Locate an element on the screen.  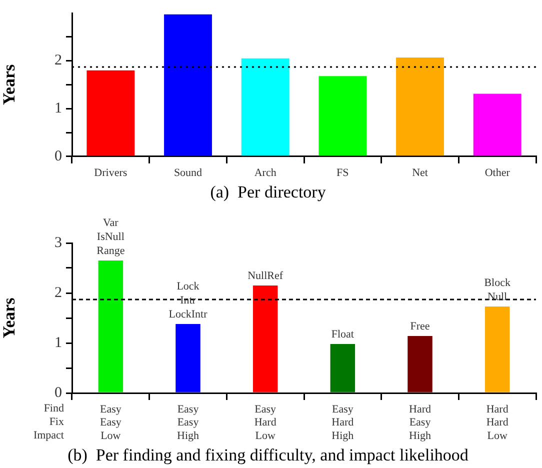
text: (b) Per finding and fixing difficulty, and impact likelihood is located at coordinates (268, 454).